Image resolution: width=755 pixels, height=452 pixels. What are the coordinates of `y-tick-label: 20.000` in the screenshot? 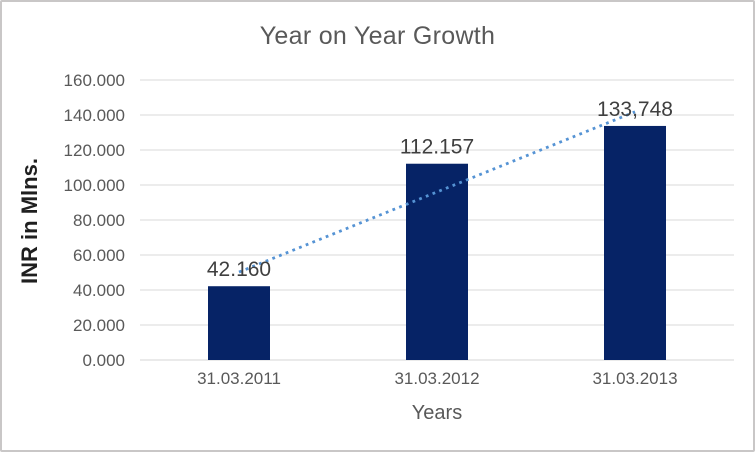 It's located at (99, 325).